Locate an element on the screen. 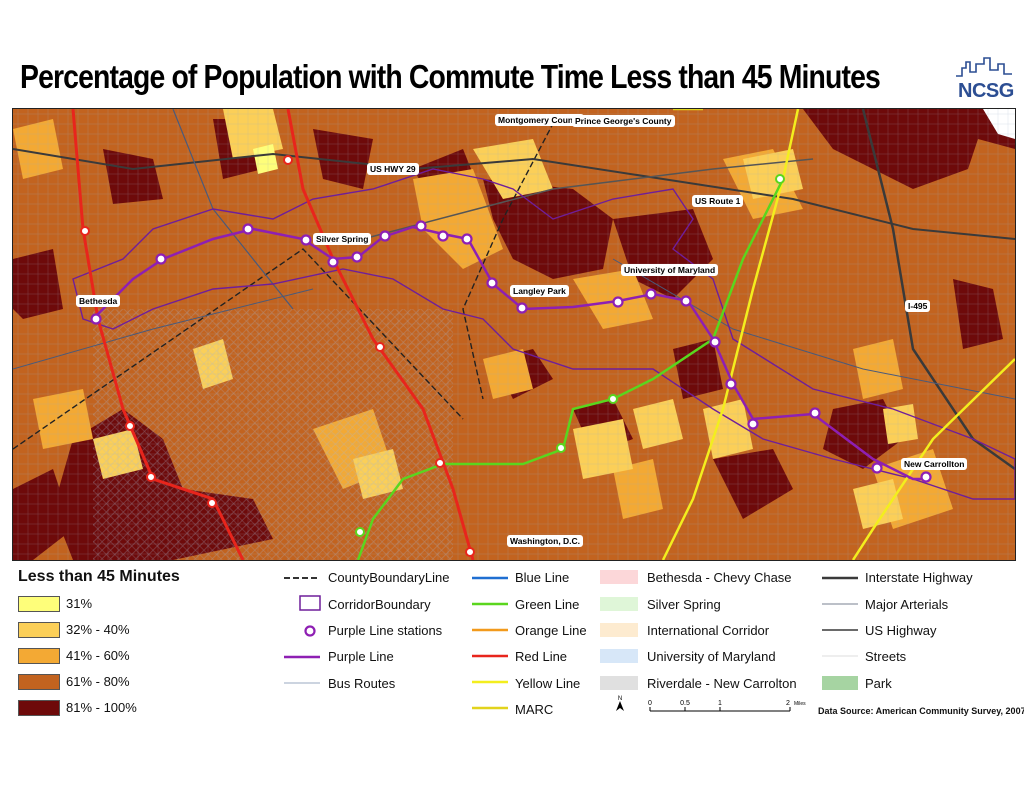 Image resolution: width=1024 pixels, height=791 pixels. label-montgomery-county: Montgomery County is located at coordinates (539, 120).